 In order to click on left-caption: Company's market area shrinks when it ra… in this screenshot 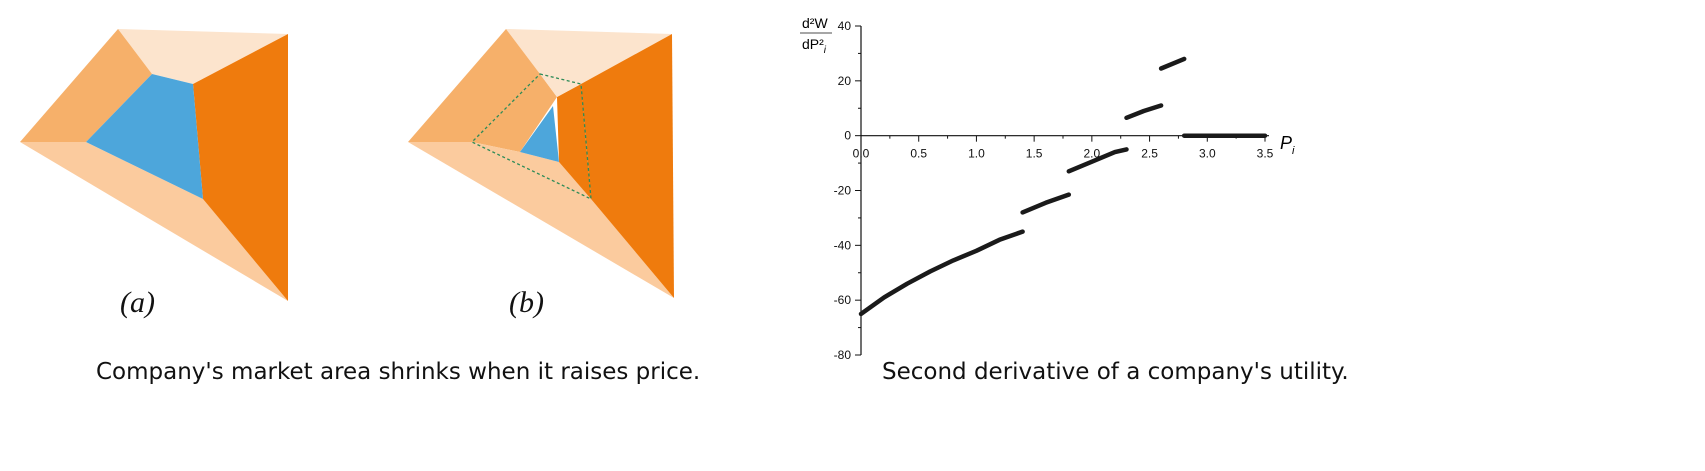, I will do `click(398, 372)`.